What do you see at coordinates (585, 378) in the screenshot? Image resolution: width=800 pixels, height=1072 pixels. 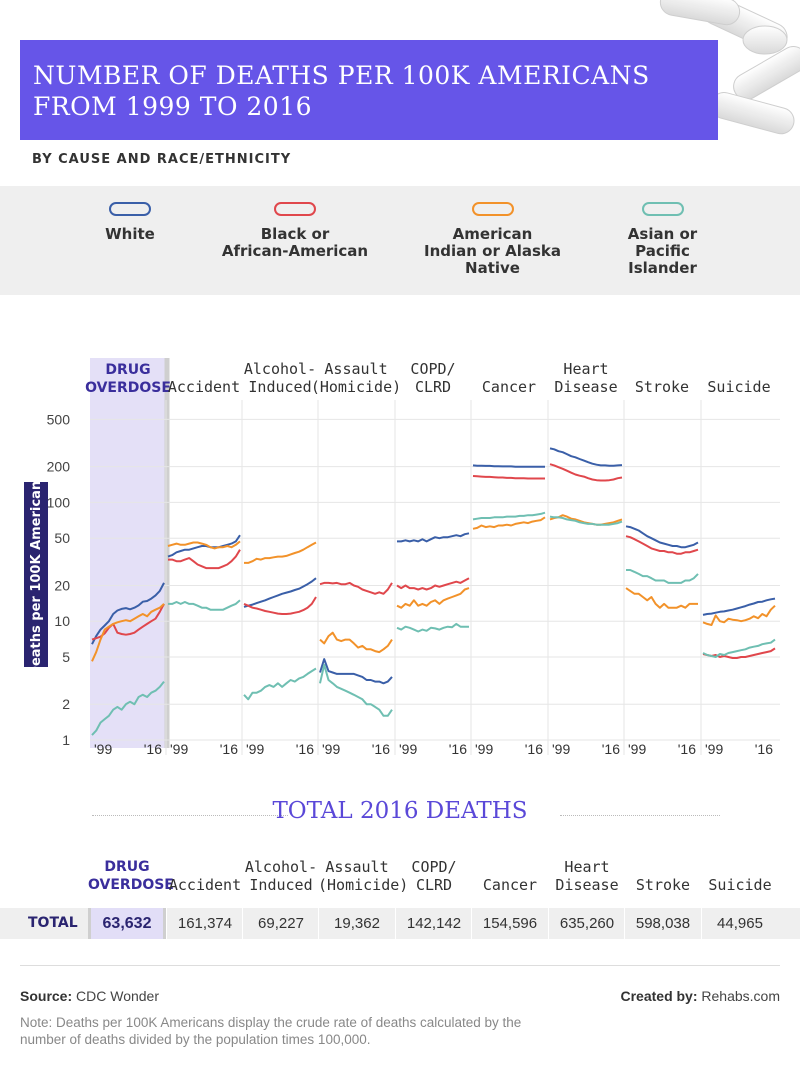 I see `panel-title: Heart Disease` at bounding box center [585, 378].